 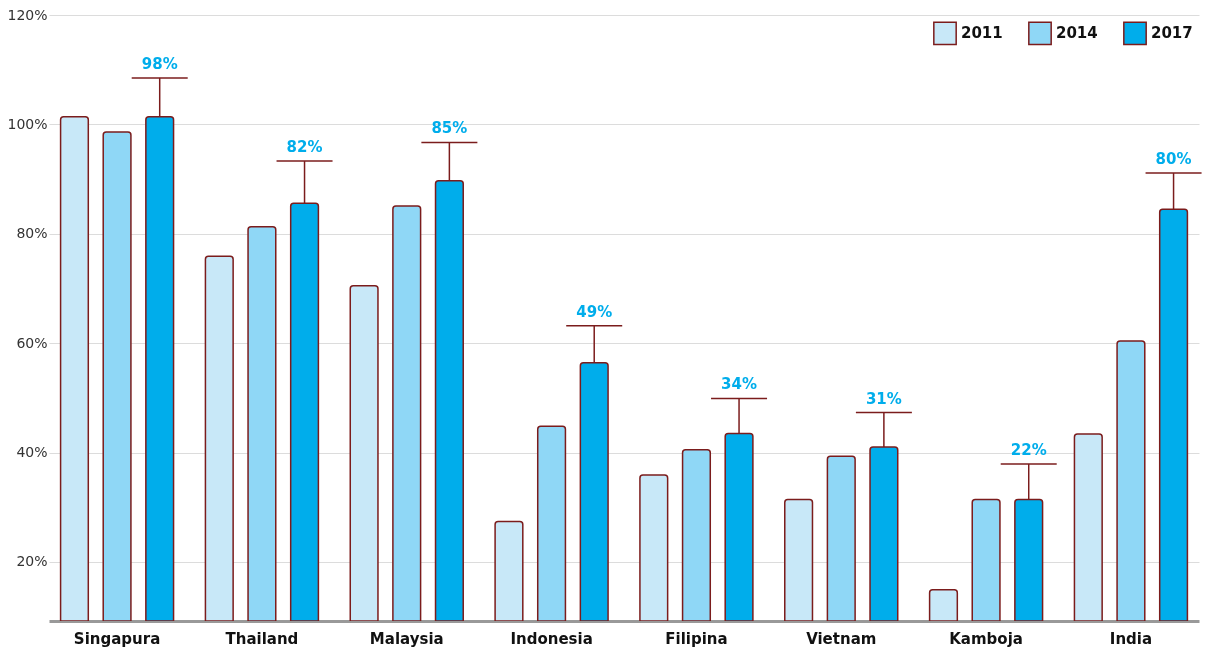 What do you see at coordinates (982, 33) in the screenshot?
I see `legend-label: 2011` at bounding box center [982, 33].